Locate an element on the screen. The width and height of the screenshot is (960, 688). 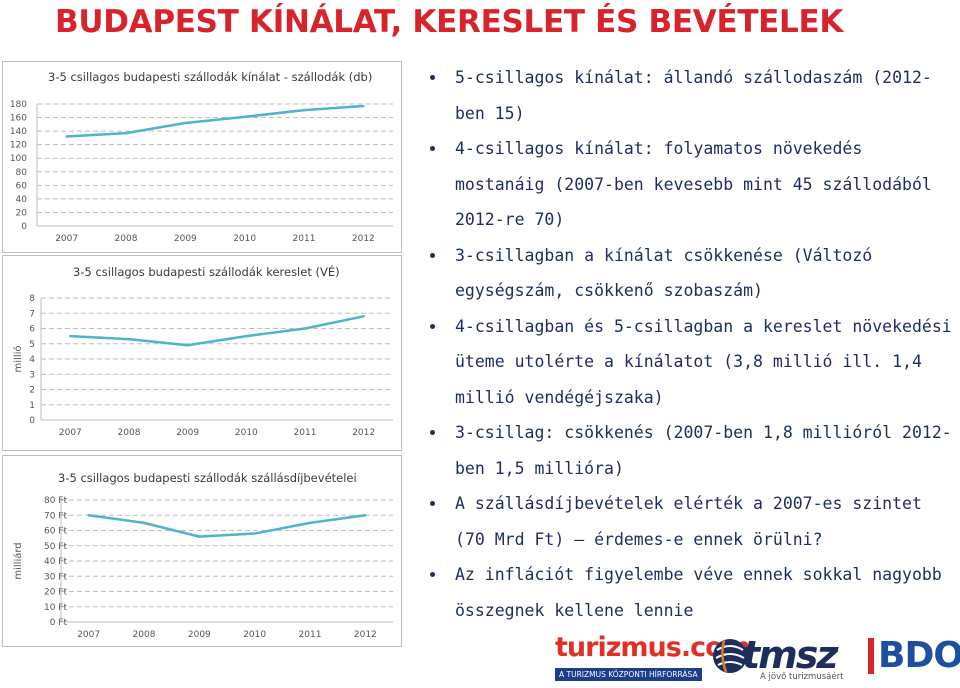
y-tick-label: 0 Ft is located at coordinates (59, 623).